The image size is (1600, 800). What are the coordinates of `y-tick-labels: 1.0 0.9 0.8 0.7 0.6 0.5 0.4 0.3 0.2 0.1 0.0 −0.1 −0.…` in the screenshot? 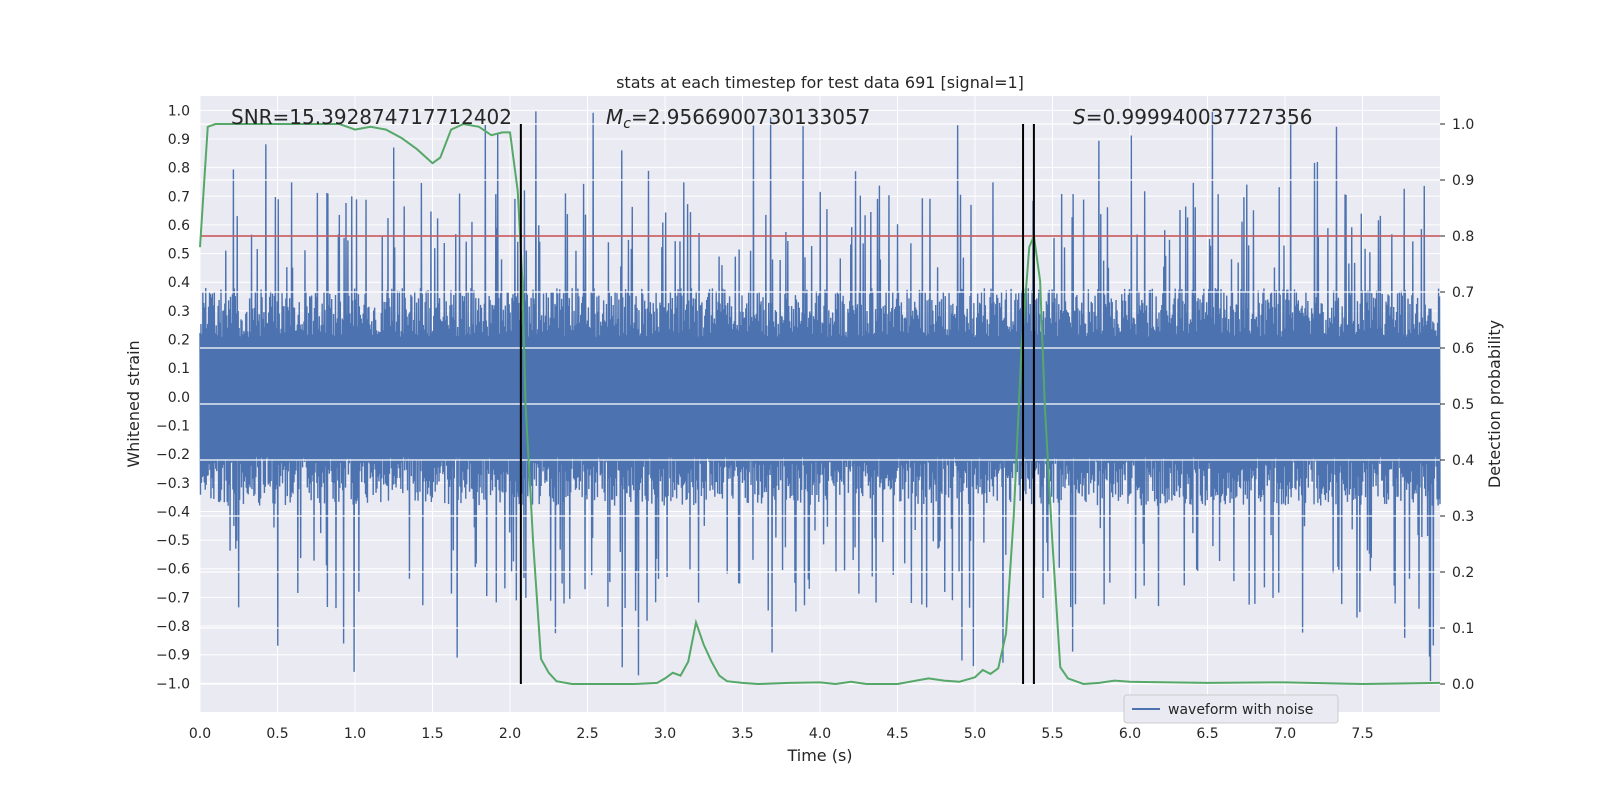 It's located at (173, 397).